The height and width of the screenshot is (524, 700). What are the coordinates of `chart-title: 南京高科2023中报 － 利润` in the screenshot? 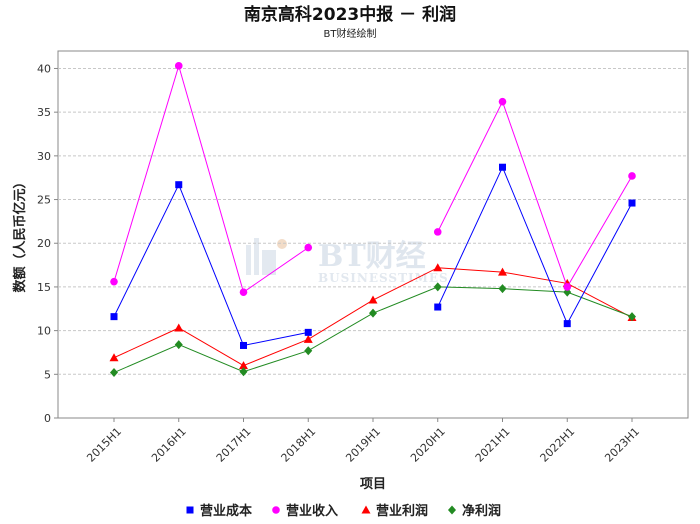 It's located at (350, 14).